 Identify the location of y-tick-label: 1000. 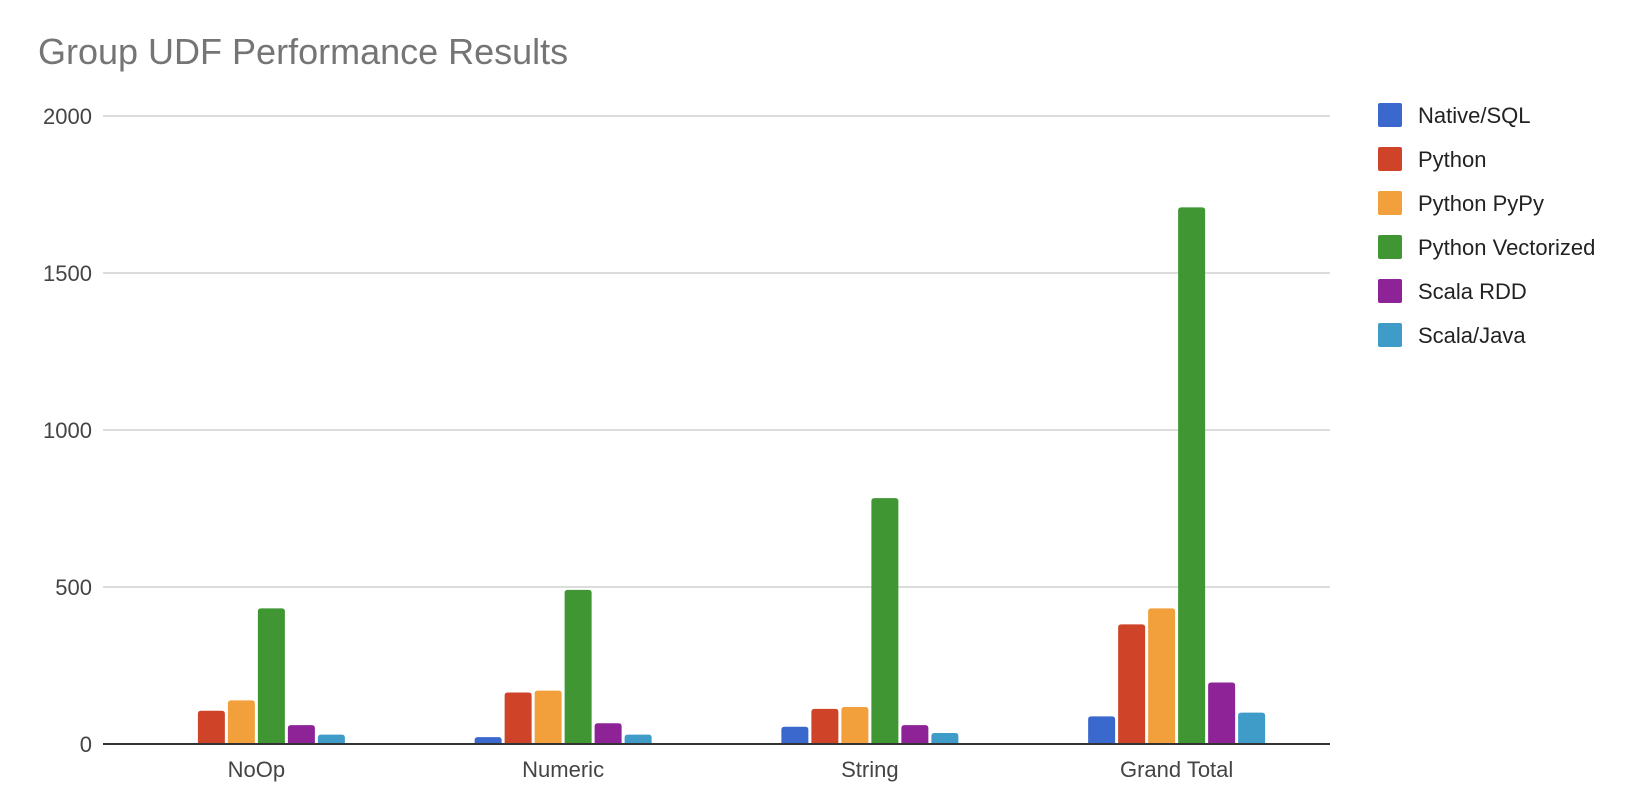
(67, 430).